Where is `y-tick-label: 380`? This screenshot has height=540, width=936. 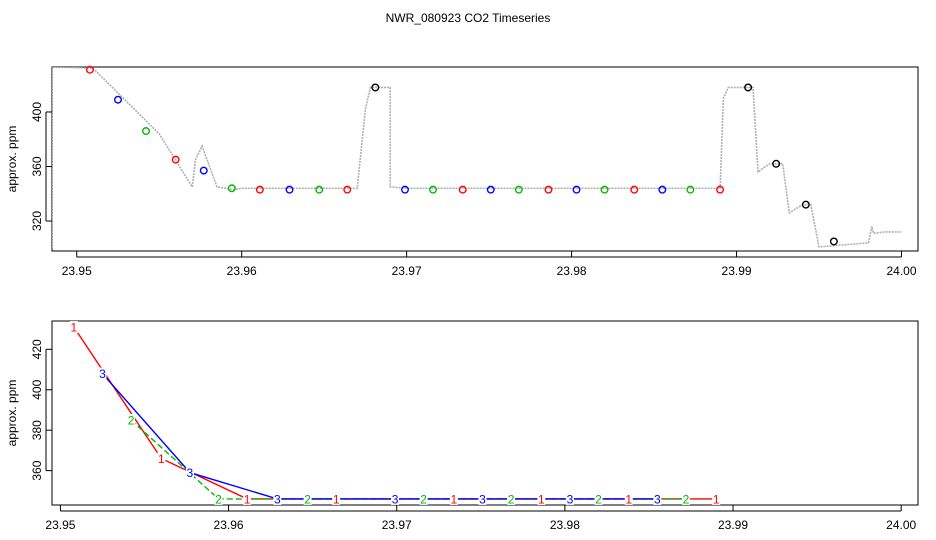
y-tick-label: 380 is located at coordinates (37, 430).